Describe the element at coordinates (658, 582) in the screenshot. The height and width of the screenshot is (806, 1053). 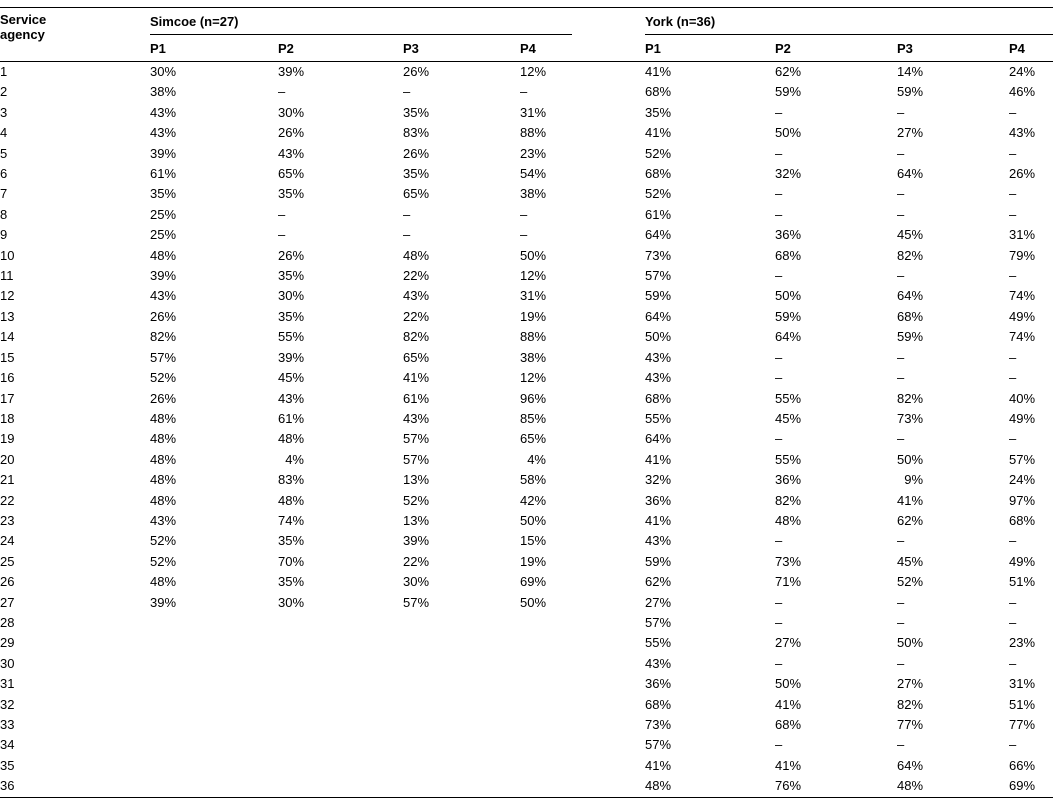
I see `percentage-value: 62%` at that location.